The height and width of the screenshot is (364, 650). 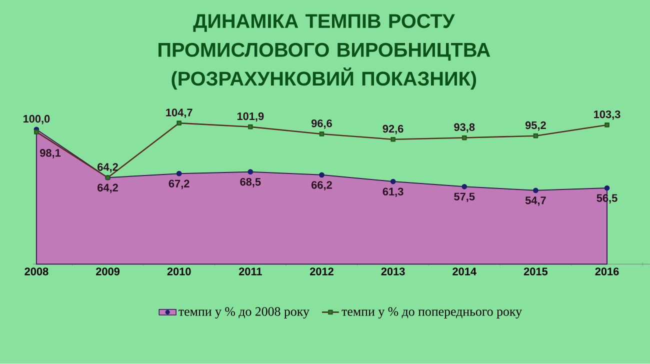 I want to click on data-label: 67,2, so click(x=179, y=185).